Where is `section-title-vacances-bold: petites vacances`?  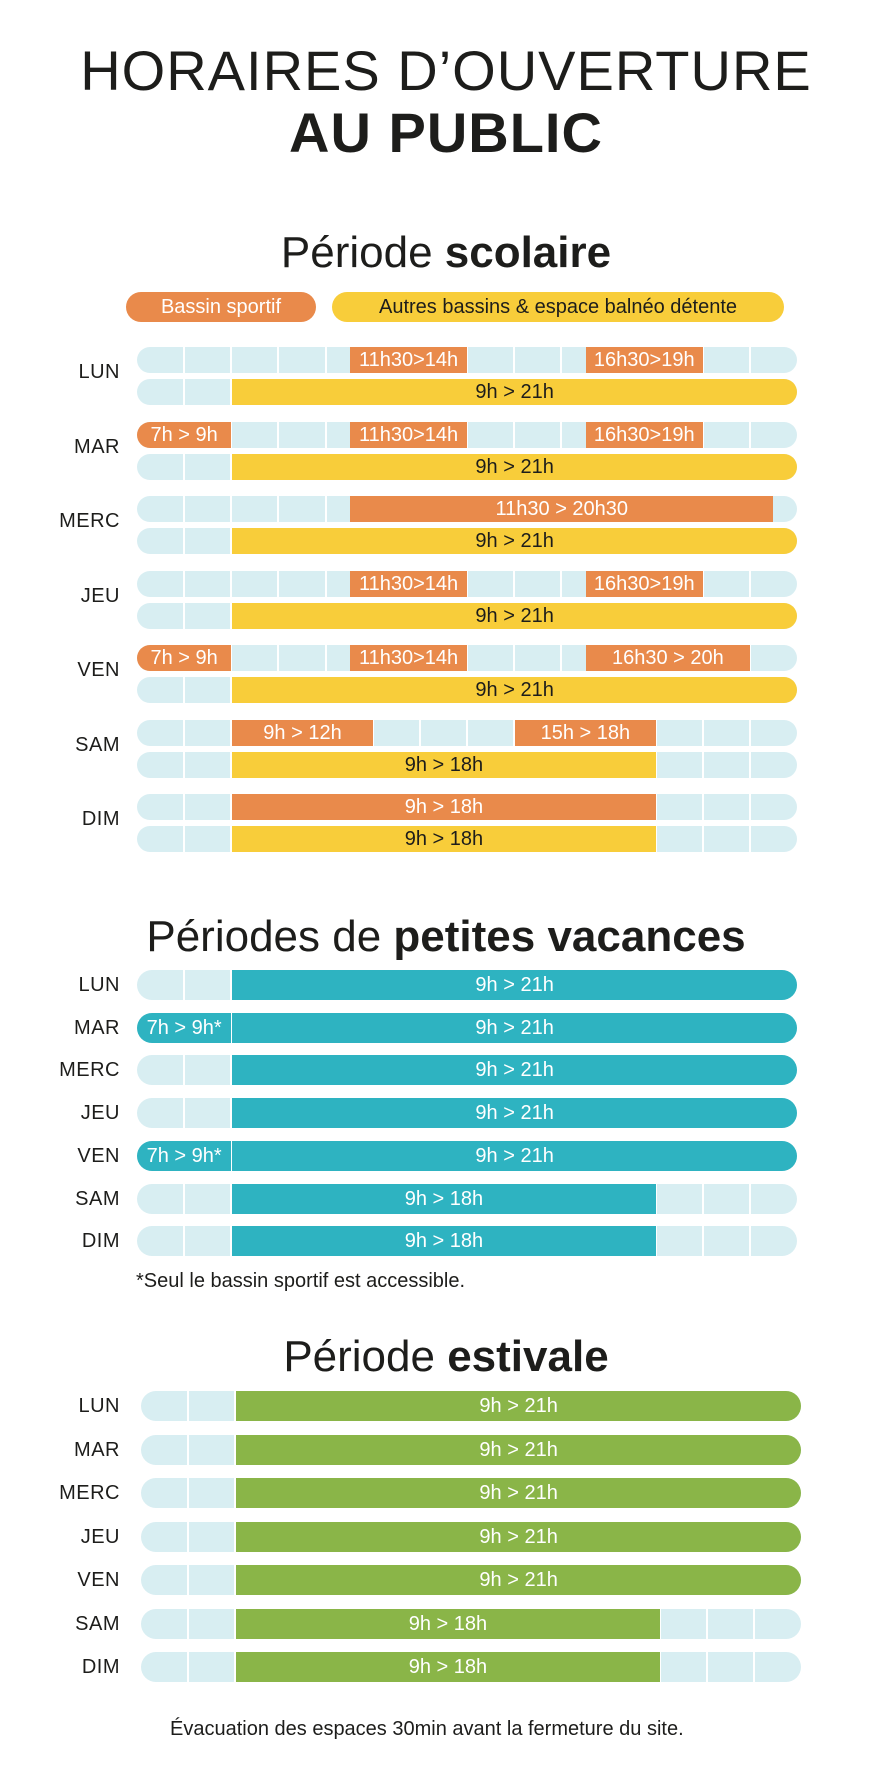
section-title-vacances-bold: petites vacances is located at coordinates (569, 936).